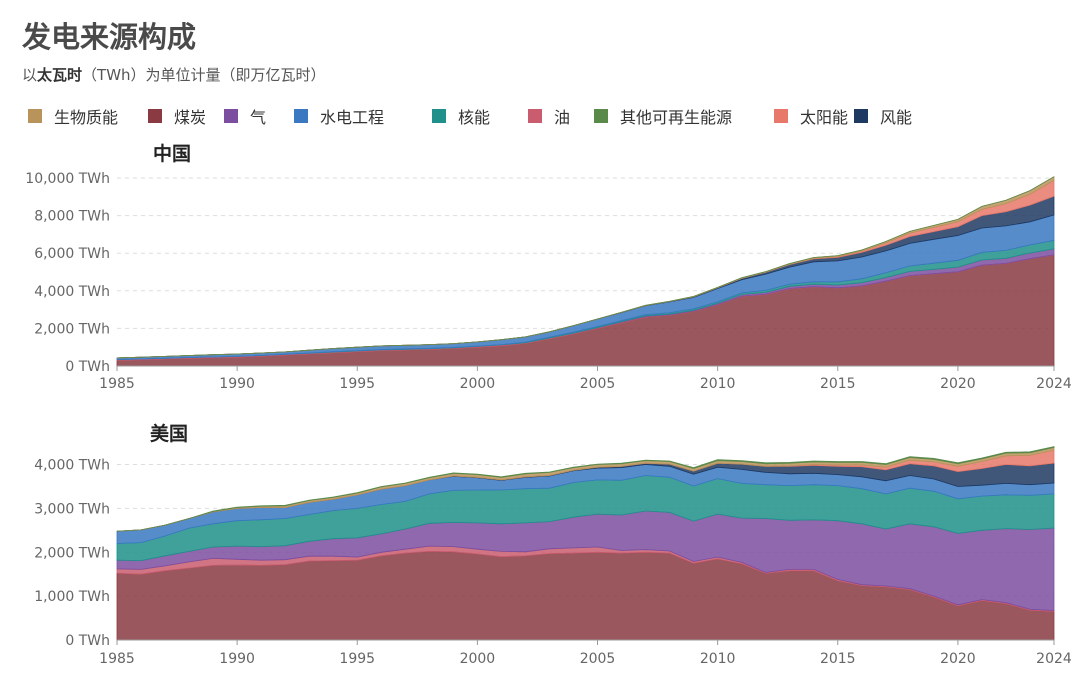 Image resolution: width=1080 pixels, height=676 pixels. What do you see at coordinates (535, 116) in the screenshot?
I see `legend-swatch-oil` at bounding box center [535, 116].